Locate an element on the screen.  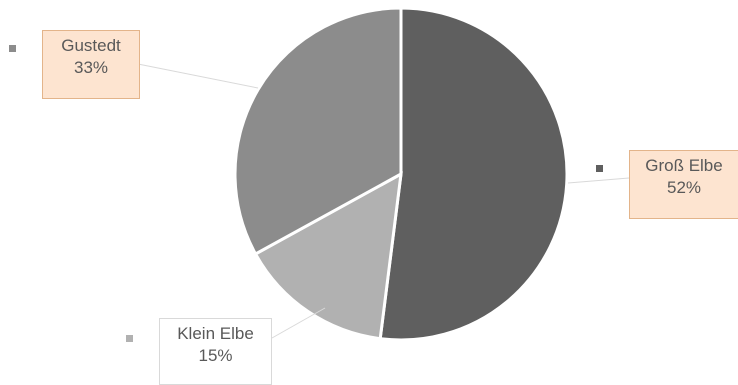
data-label-gustedt: Gustedt 33% is located at coordinates (91, 64).